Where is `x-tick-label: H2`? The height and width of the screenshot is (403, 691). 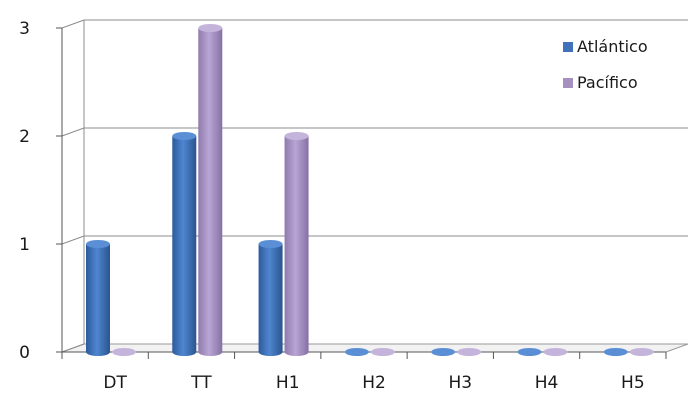 x-tick-label: H2 is located at coordinates (374, 383).